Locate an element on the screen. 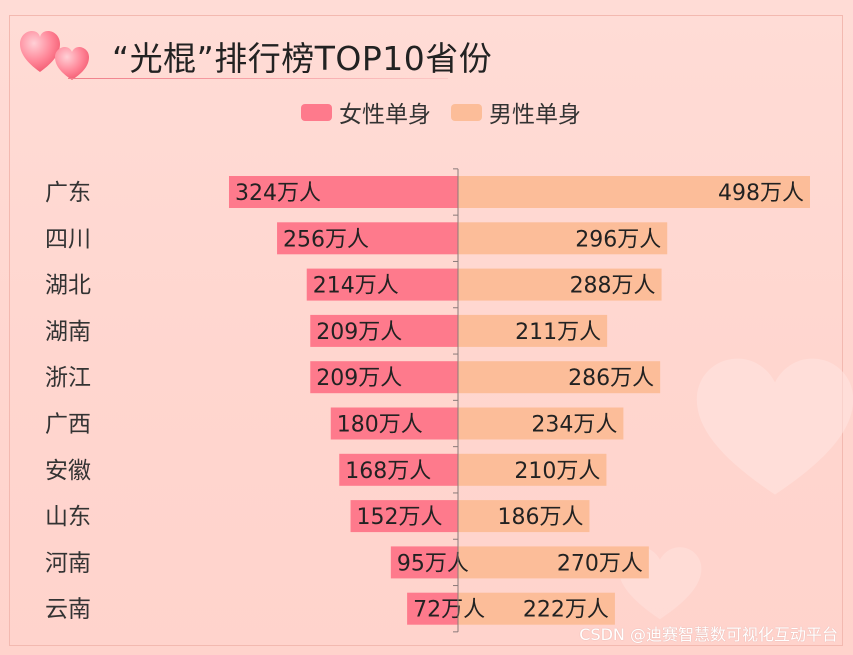  data-label-female: 324万人 is located at coordinates (278, 193).